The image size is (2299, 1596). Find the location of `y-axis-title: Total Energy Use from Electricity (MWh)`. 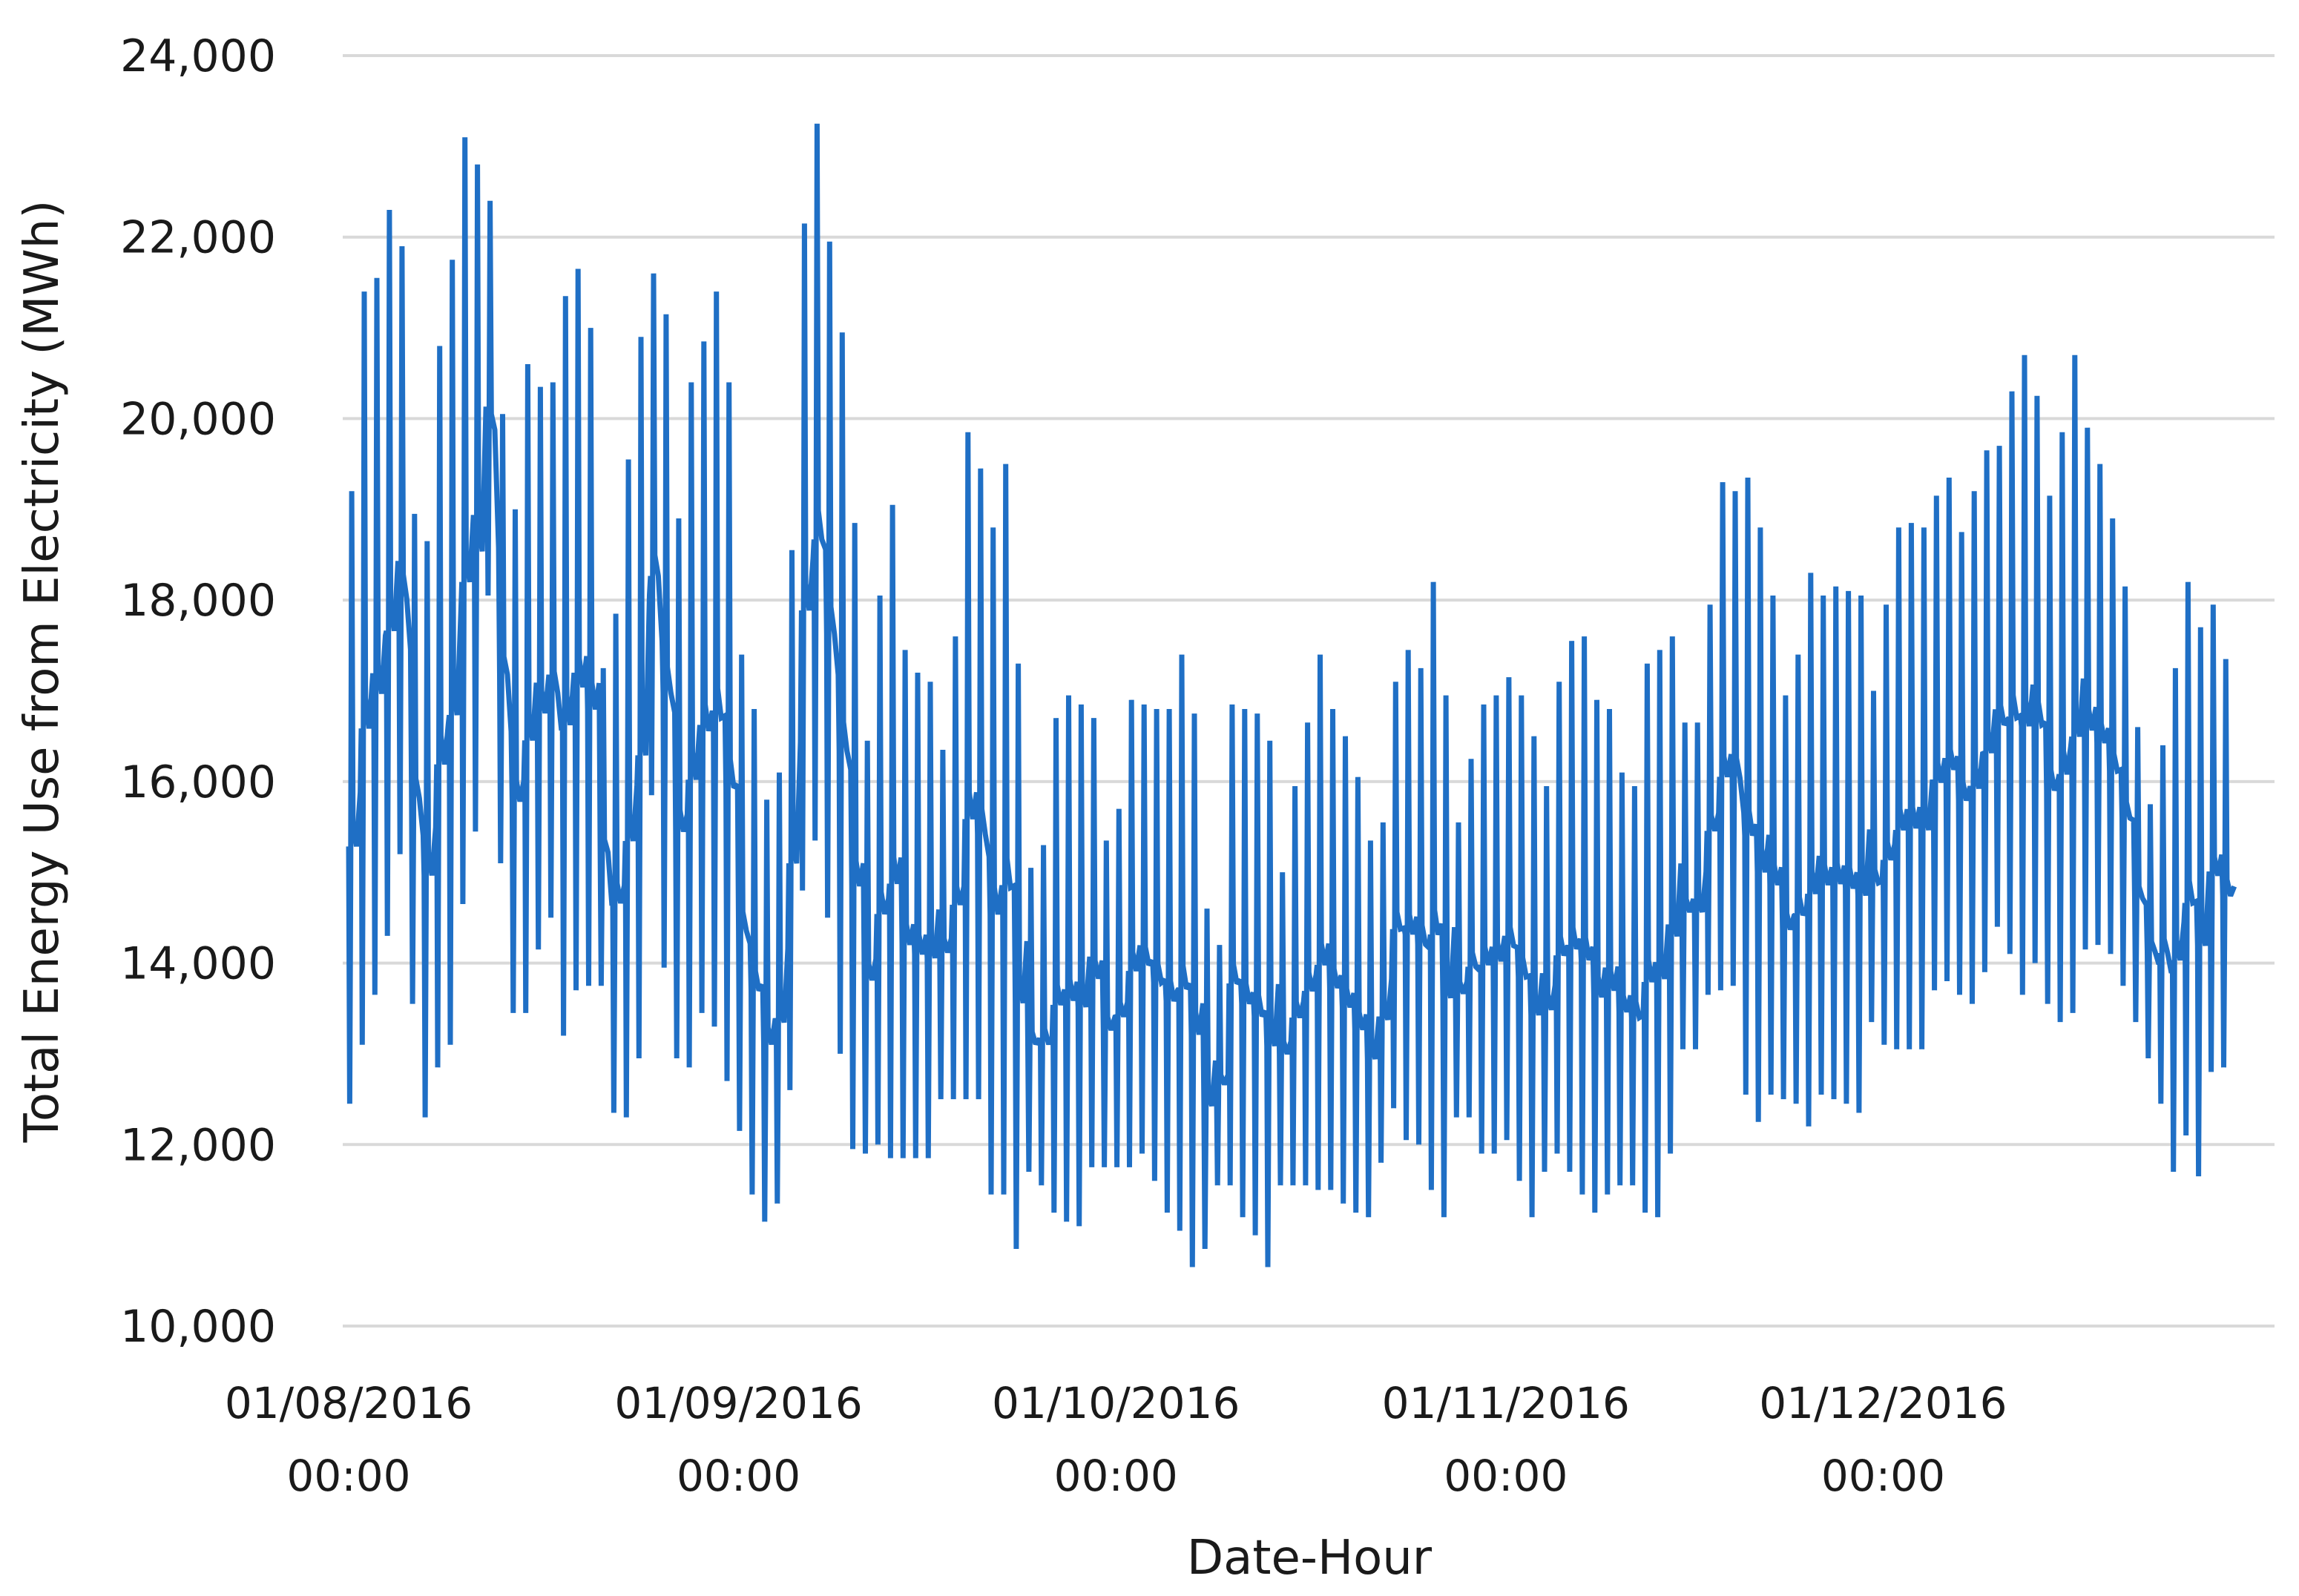

y-axis-title: Total Energy Use from Electricity (MWh) is located at coordinates (43, 672).